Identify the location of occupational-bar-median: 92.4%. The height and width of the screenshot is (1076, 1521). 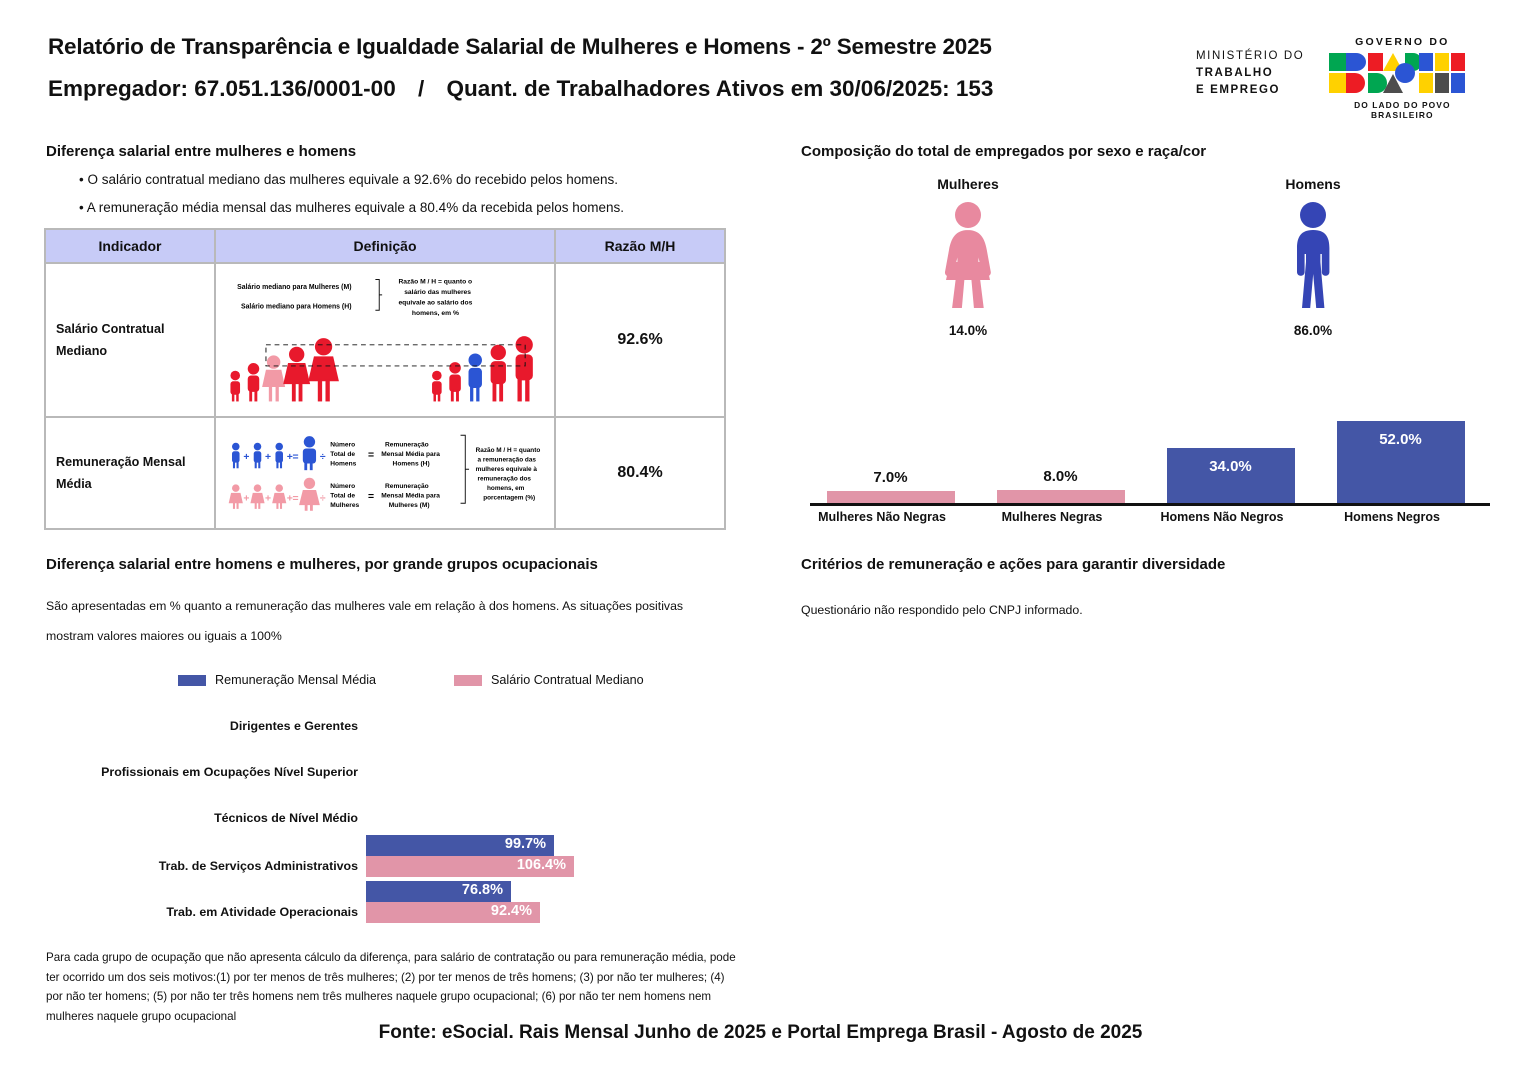
(453, 912).